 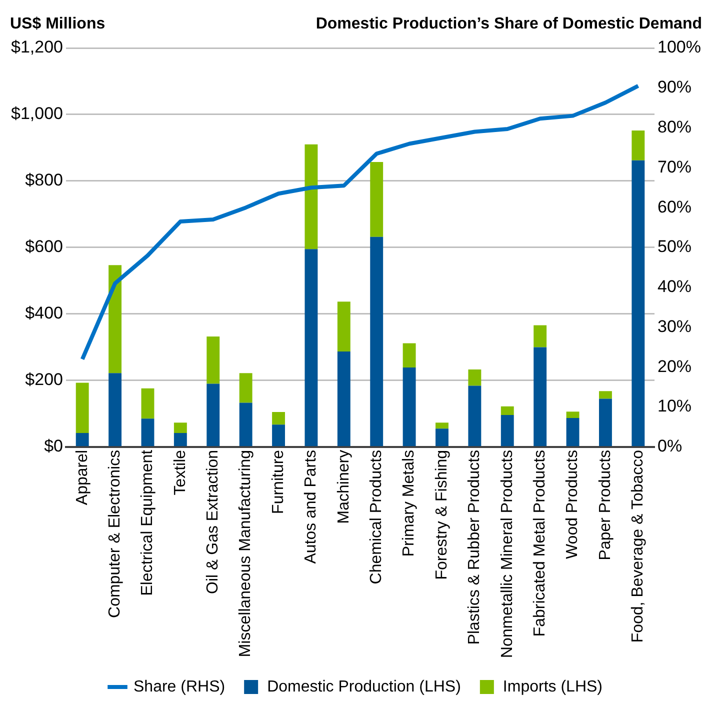 What do you see at coordinates (675, 206) in the screenshot?
I see `y2-tick-label: 60%` at bounding box center [675, 206].